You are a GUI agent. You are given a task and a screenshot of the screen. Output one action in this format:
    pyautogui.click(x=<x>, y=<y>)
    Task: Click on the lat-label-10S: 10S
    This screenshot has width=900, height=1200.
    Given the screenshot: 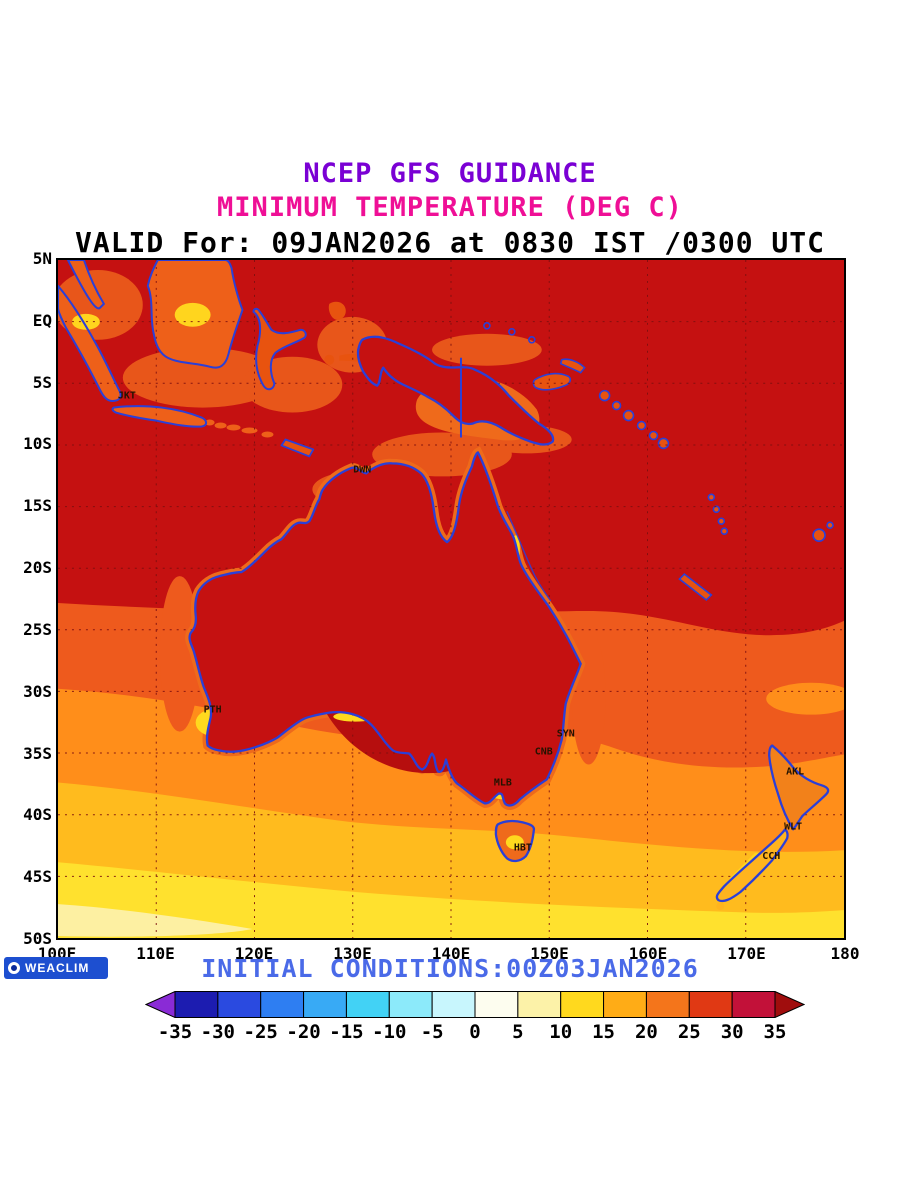 What is the action you would take?
    pyautogui.click(x=37, y=444)
    